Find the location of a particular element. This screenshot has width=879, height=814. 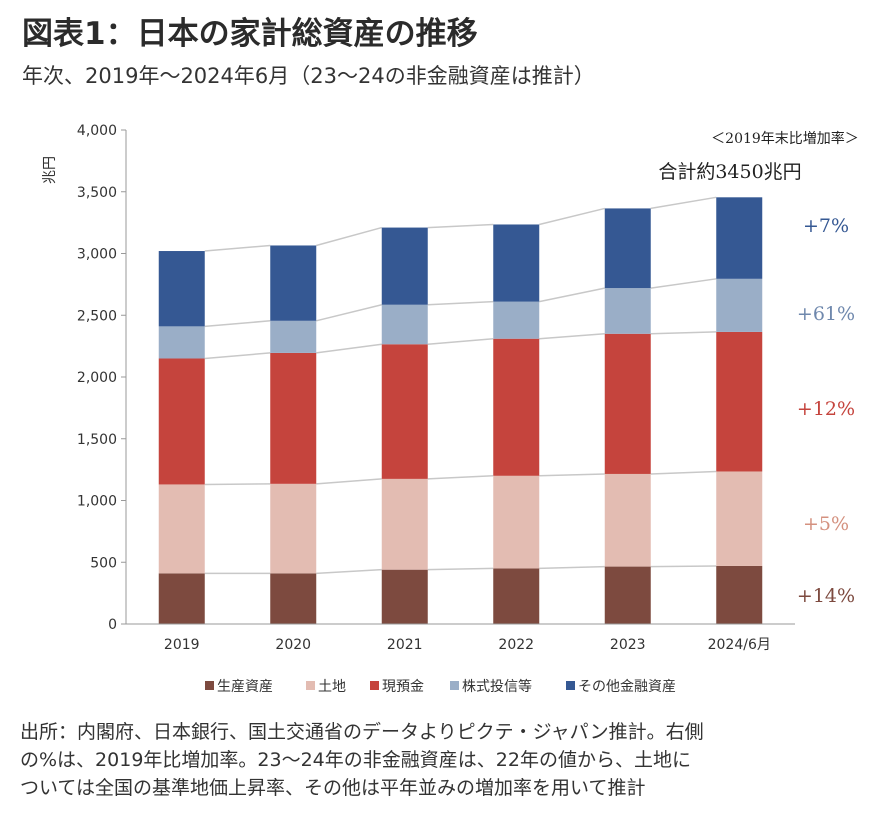

total-annotation: 合計約3450兆円 is located at coordinates (729, 172).